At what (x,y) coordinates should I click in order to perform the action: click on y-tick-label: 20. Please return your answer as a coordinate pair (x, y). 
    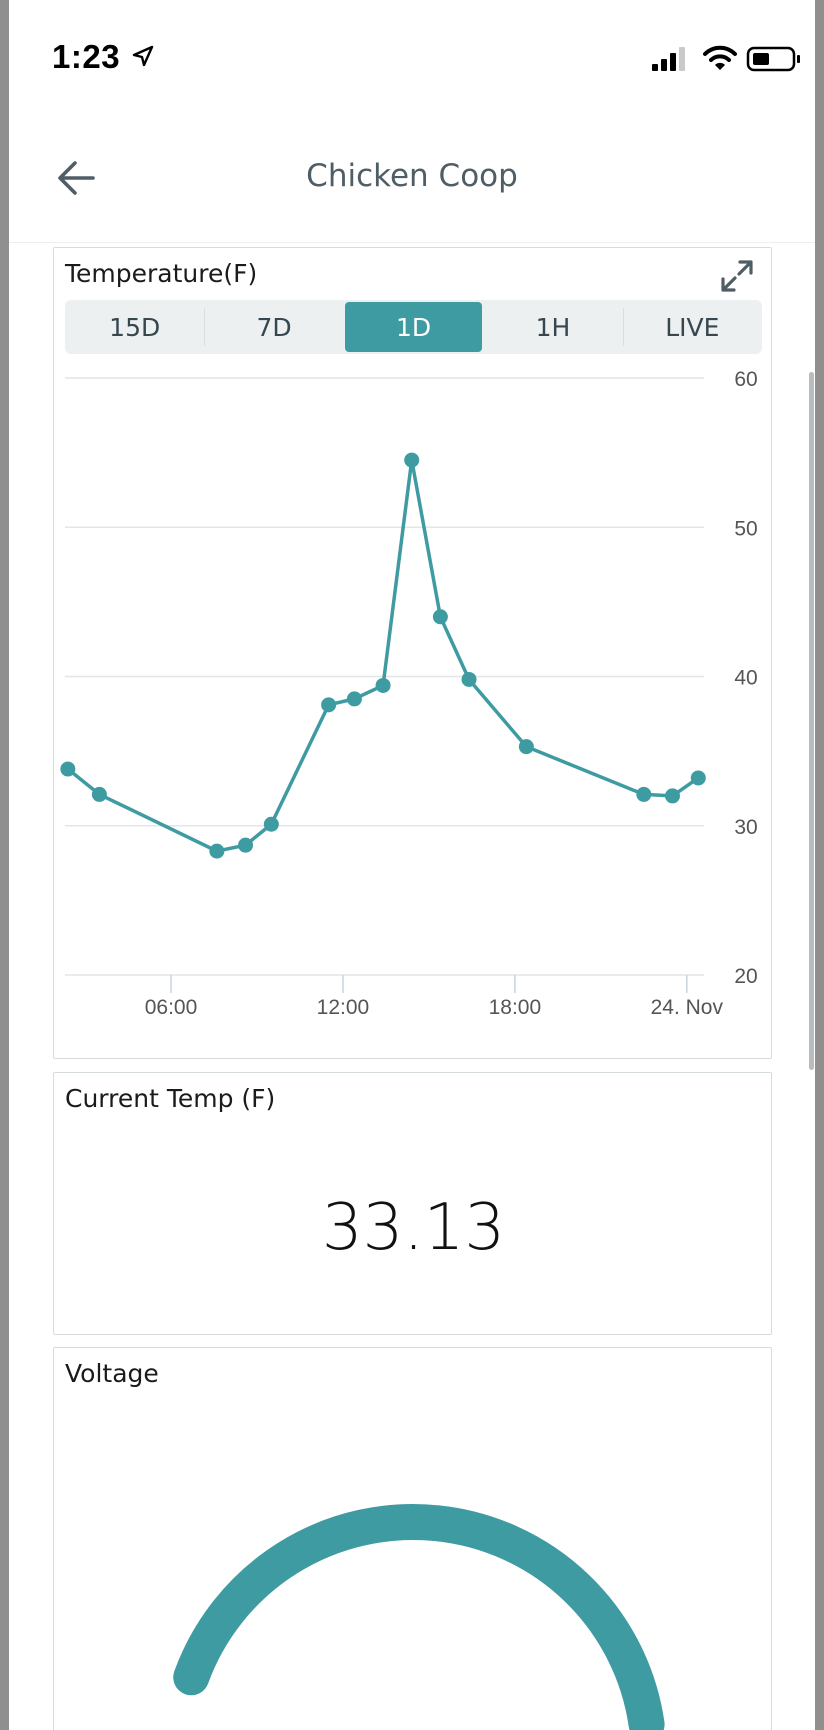
    Looking at the image, I should click on (745, 976).